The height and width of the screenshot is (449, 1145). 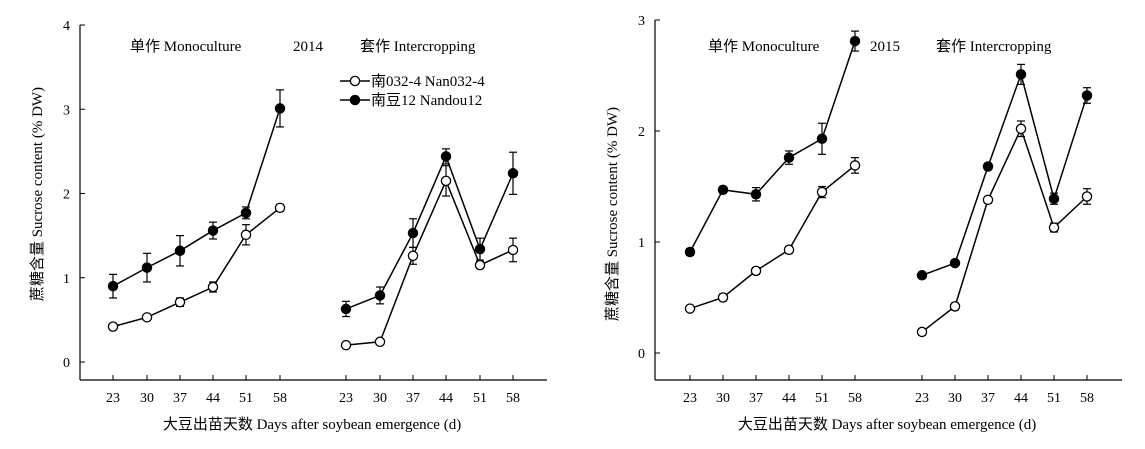 What do you see at coordinates (186, 46) in the screenshot?
I see `panel-2014-subtitle-monoculture: 单作 Monoculture` at bounding box center [186, 46].